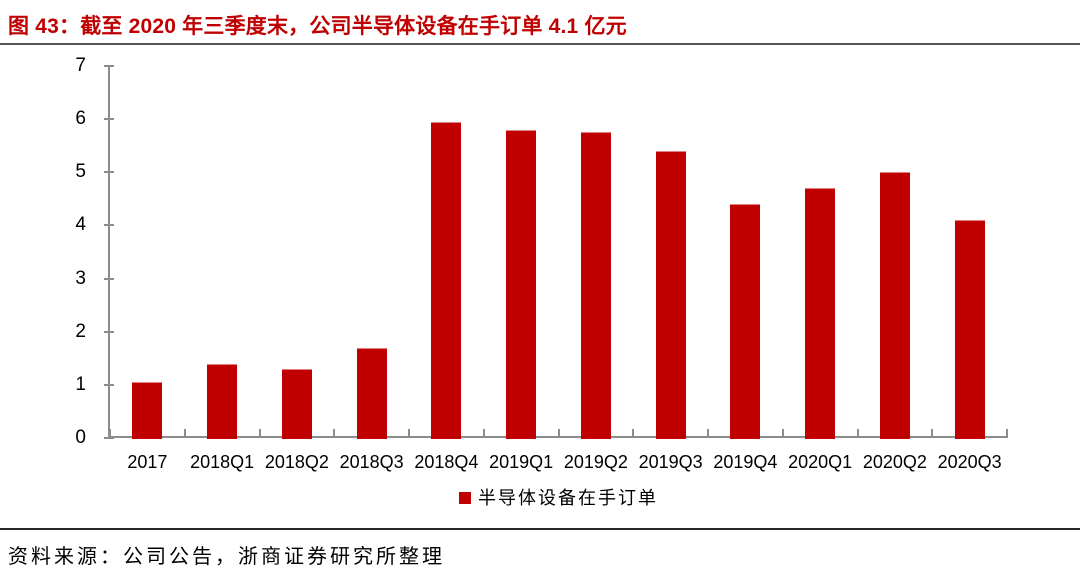 The width and height of the screenshot is (1080, 576). Describe the element at coordinates (80, 225) in the screenshot. I see `y-axis-tick-label: 4` at that location.